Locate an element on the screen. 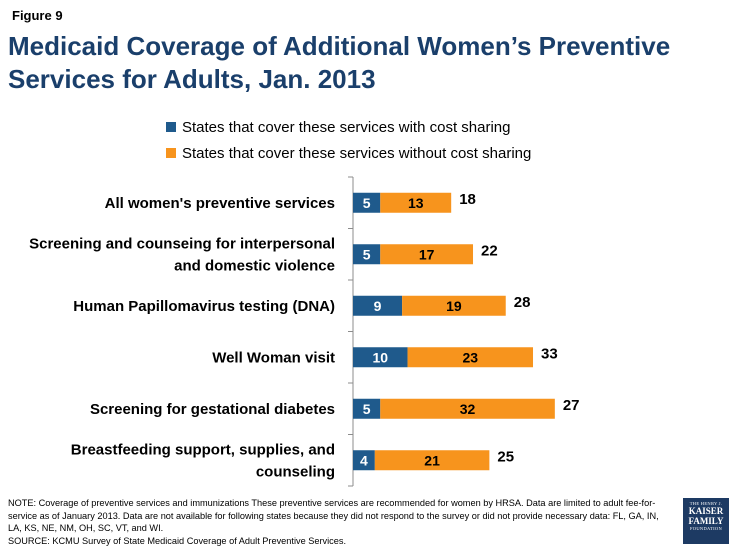 The height and width of the screenshot is (551, 735). logo-line-3: FAMILY is located at coordinates (706, 521).